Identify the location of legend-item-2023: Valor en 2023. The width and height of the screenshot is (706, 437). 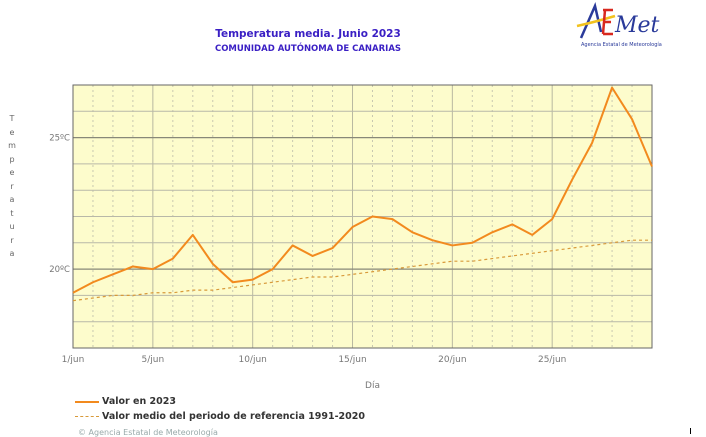
(125, 401).